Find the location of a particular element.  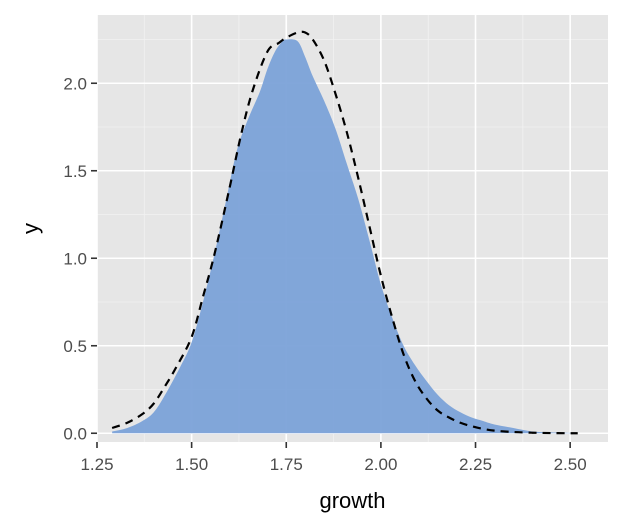

y-axis-title: y is located at coordinates (30, 228).